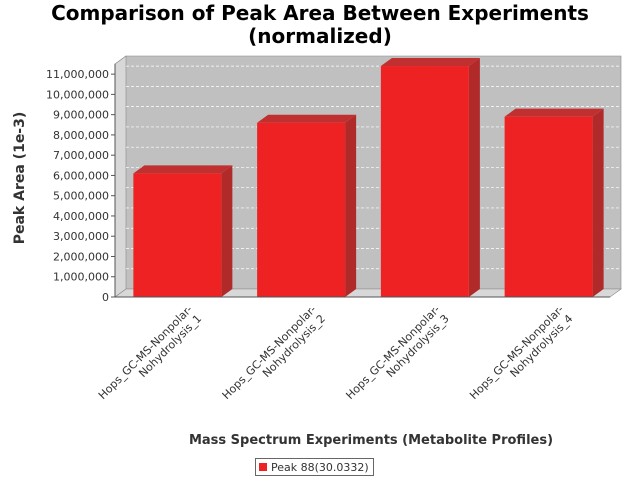 The image size is (640, 480). Describe the element at coordinates (120, 176) in the screenshot. I see `plot-left-wall` at that location.